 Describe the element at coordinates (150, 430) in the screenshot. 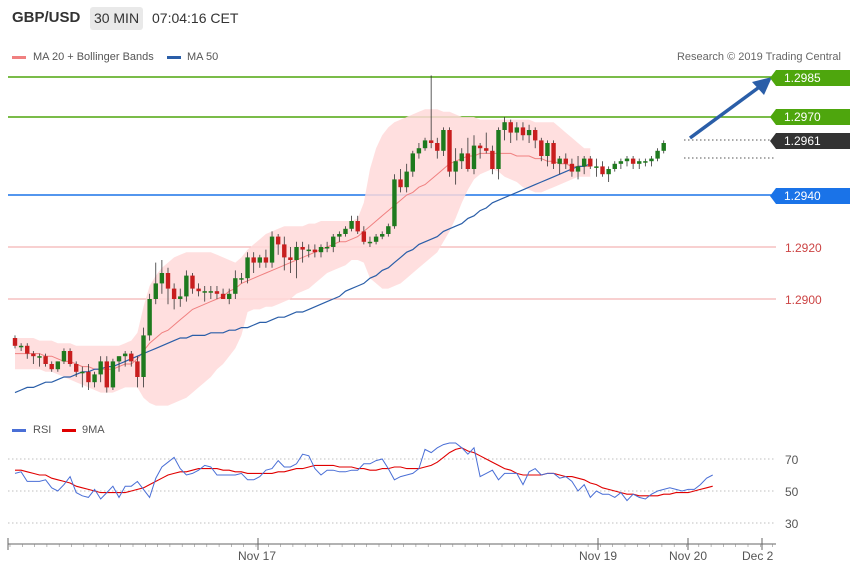

I see `rsi-legend: RSI 9MA` at that location.